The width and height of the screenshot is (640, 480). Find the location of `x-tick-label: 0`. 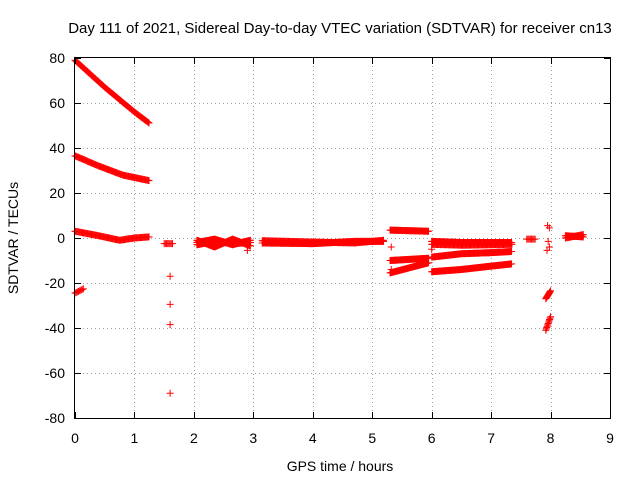

x-tick-label: 0 is located at coordinates (75, 438).